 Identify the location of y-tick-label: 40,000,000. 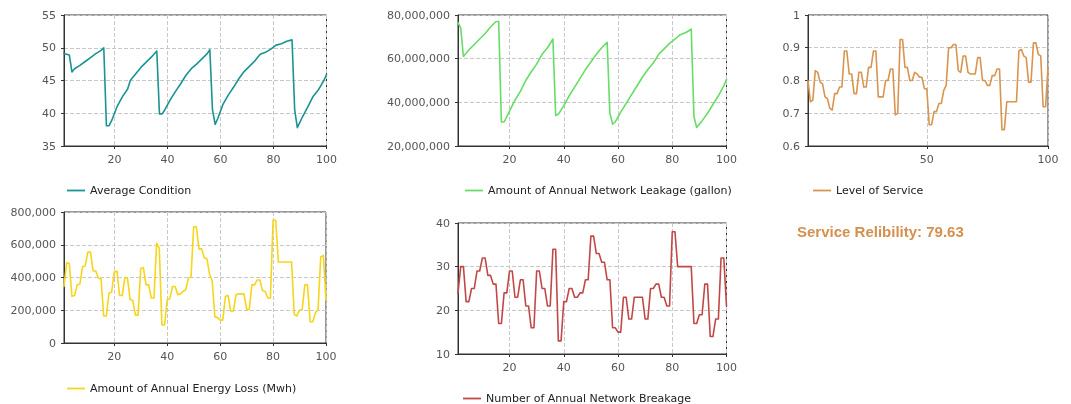
(418, 102).